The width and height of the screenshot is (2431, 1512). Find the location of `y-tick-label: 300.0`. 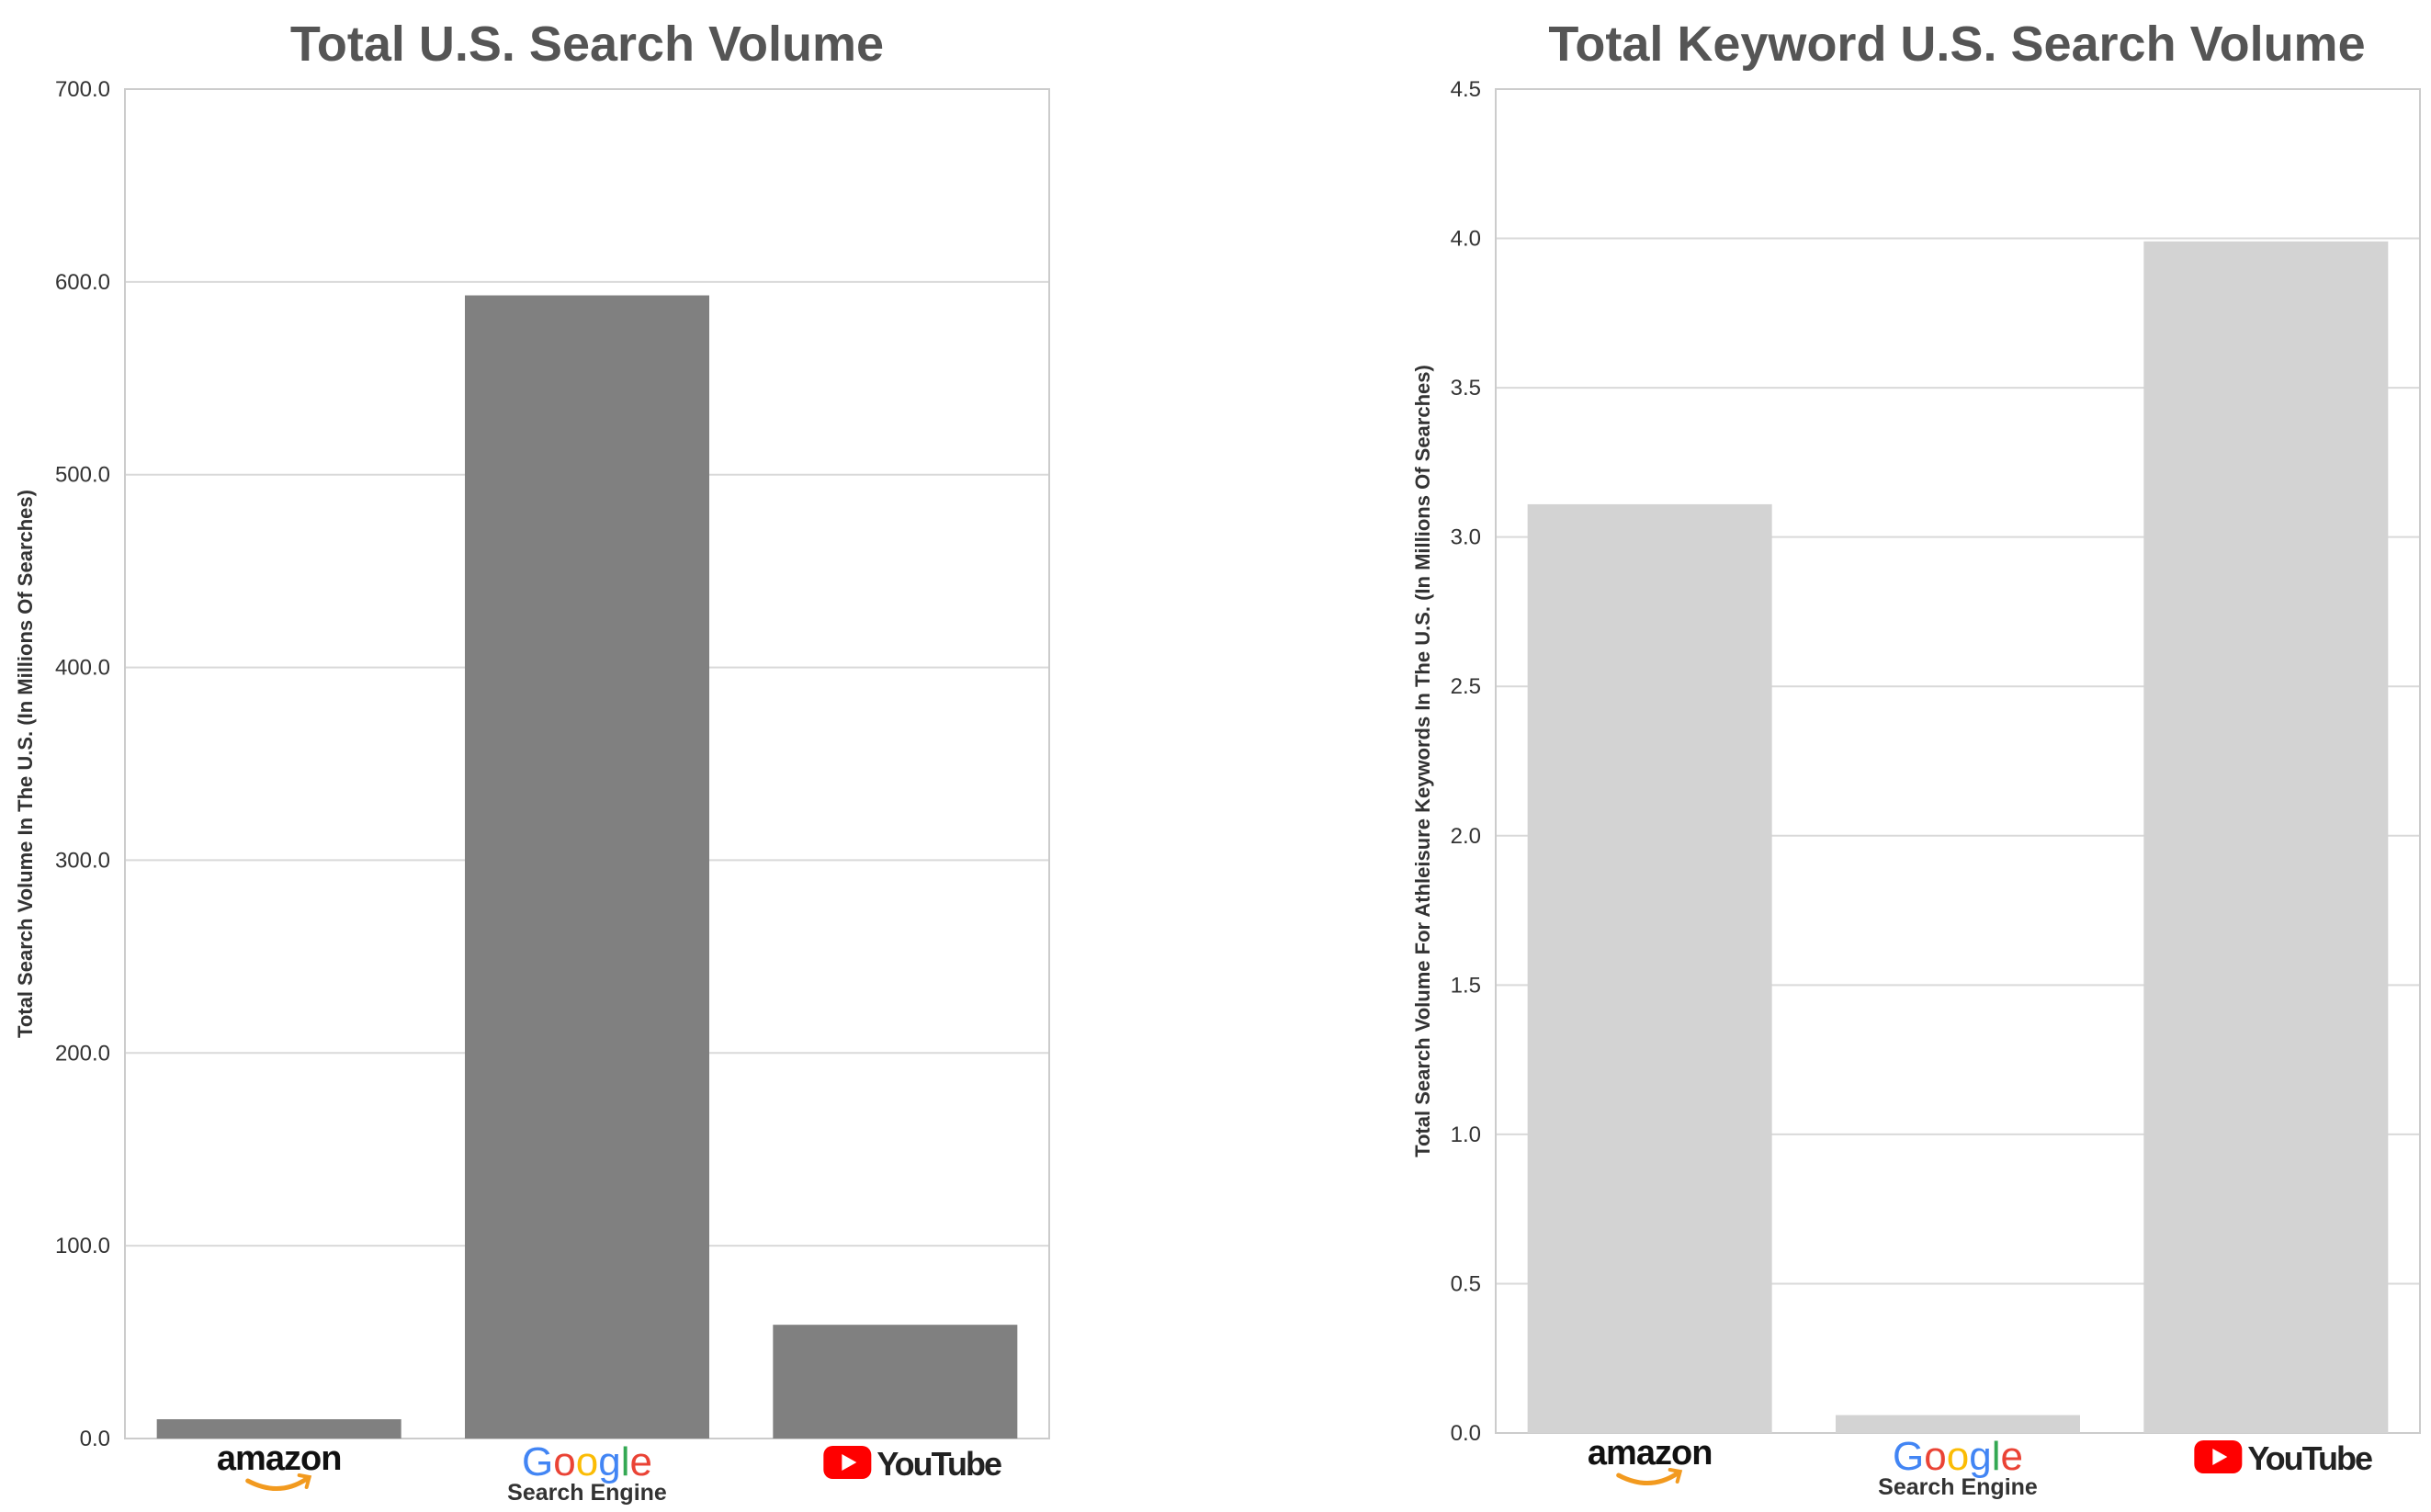

y-tick-label: 300.0 is located at coordinates (82, 860).